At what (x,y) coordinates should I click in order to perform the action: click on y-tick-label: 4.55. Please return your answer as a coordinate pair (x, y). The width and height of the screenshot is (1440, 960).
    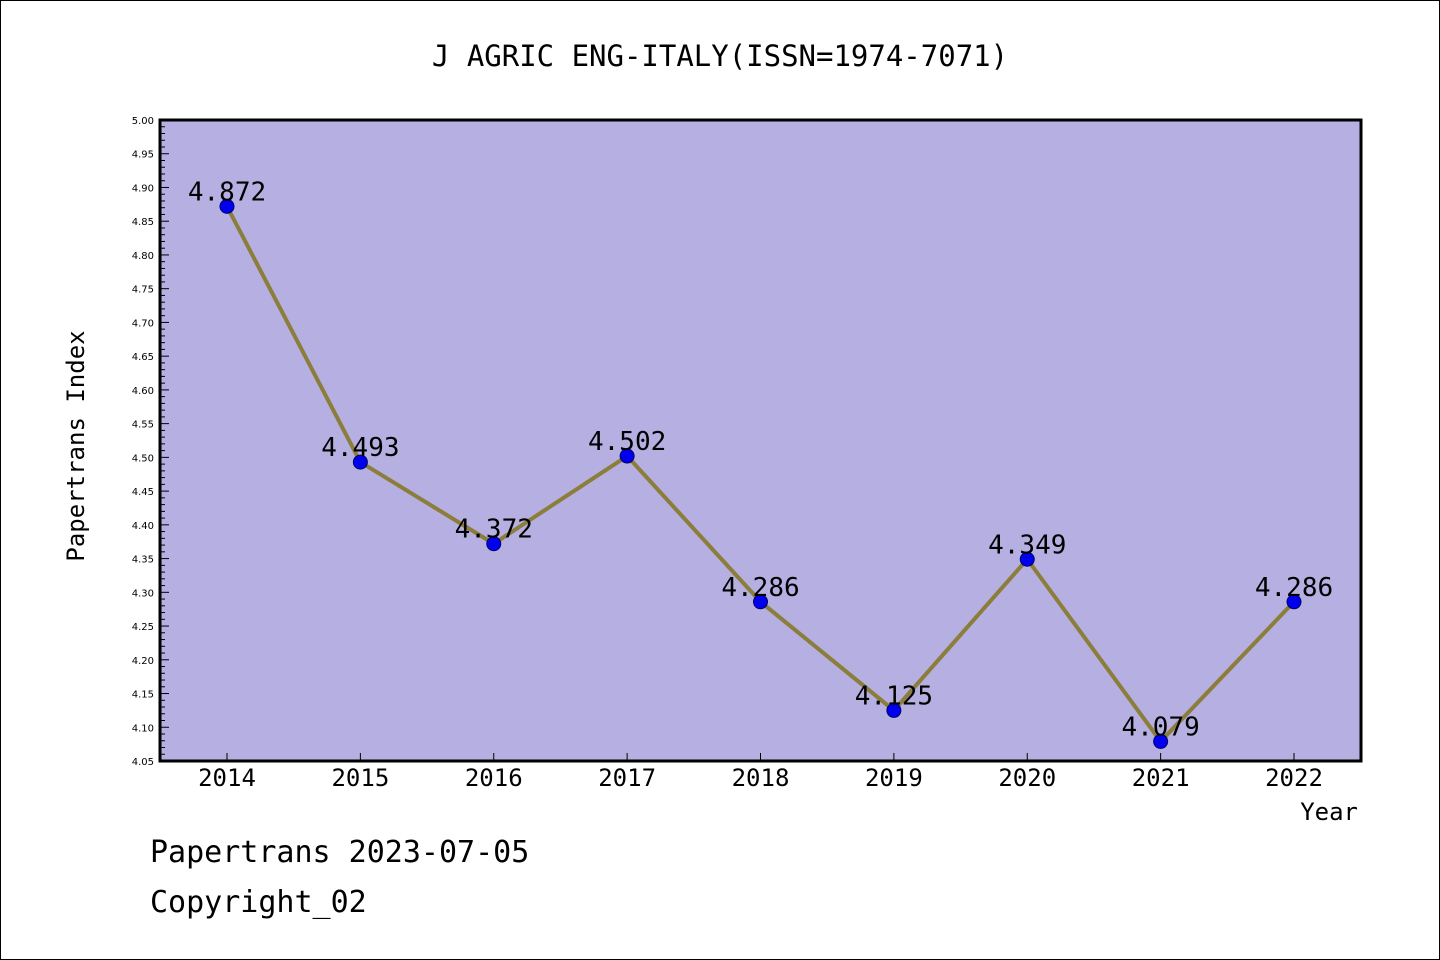
    Looking at the image, I should click on (143, 425).